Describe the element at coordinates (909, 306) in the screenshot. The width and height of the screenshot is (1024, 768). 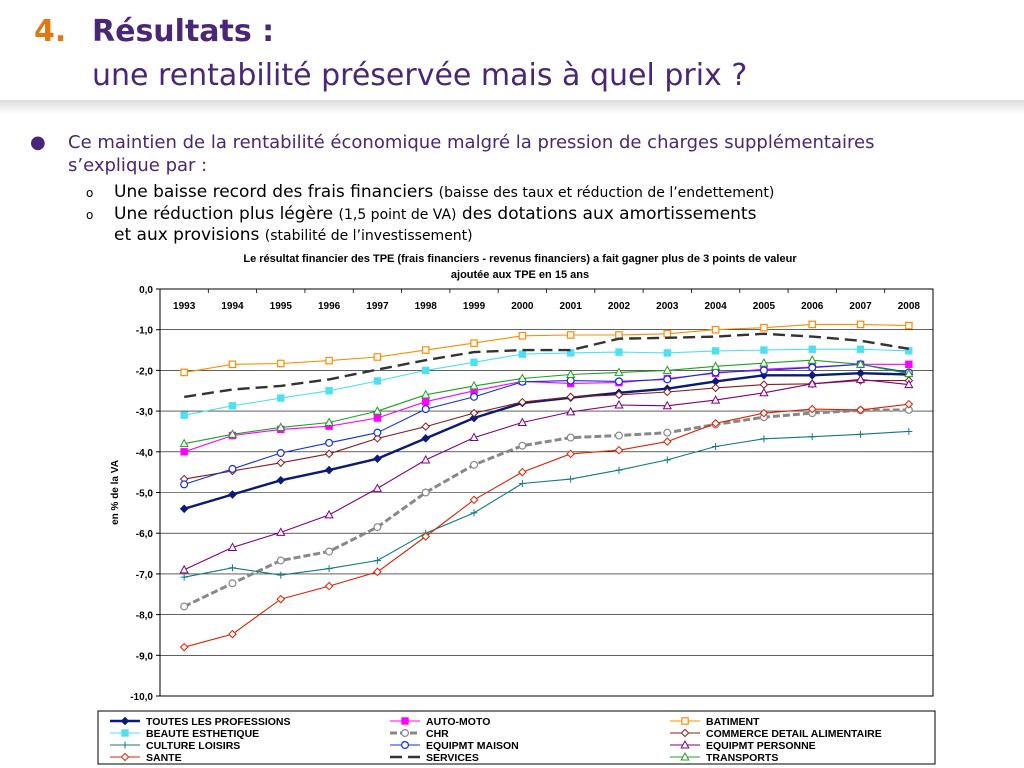
I see `x-tick-label: 2008` at that location.